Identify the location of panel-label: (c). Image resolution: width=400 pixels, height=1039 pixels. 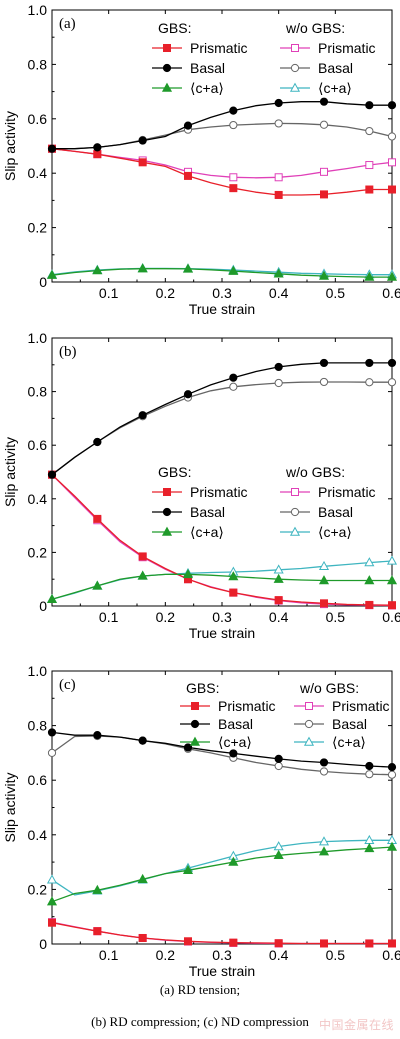
(67, 685).